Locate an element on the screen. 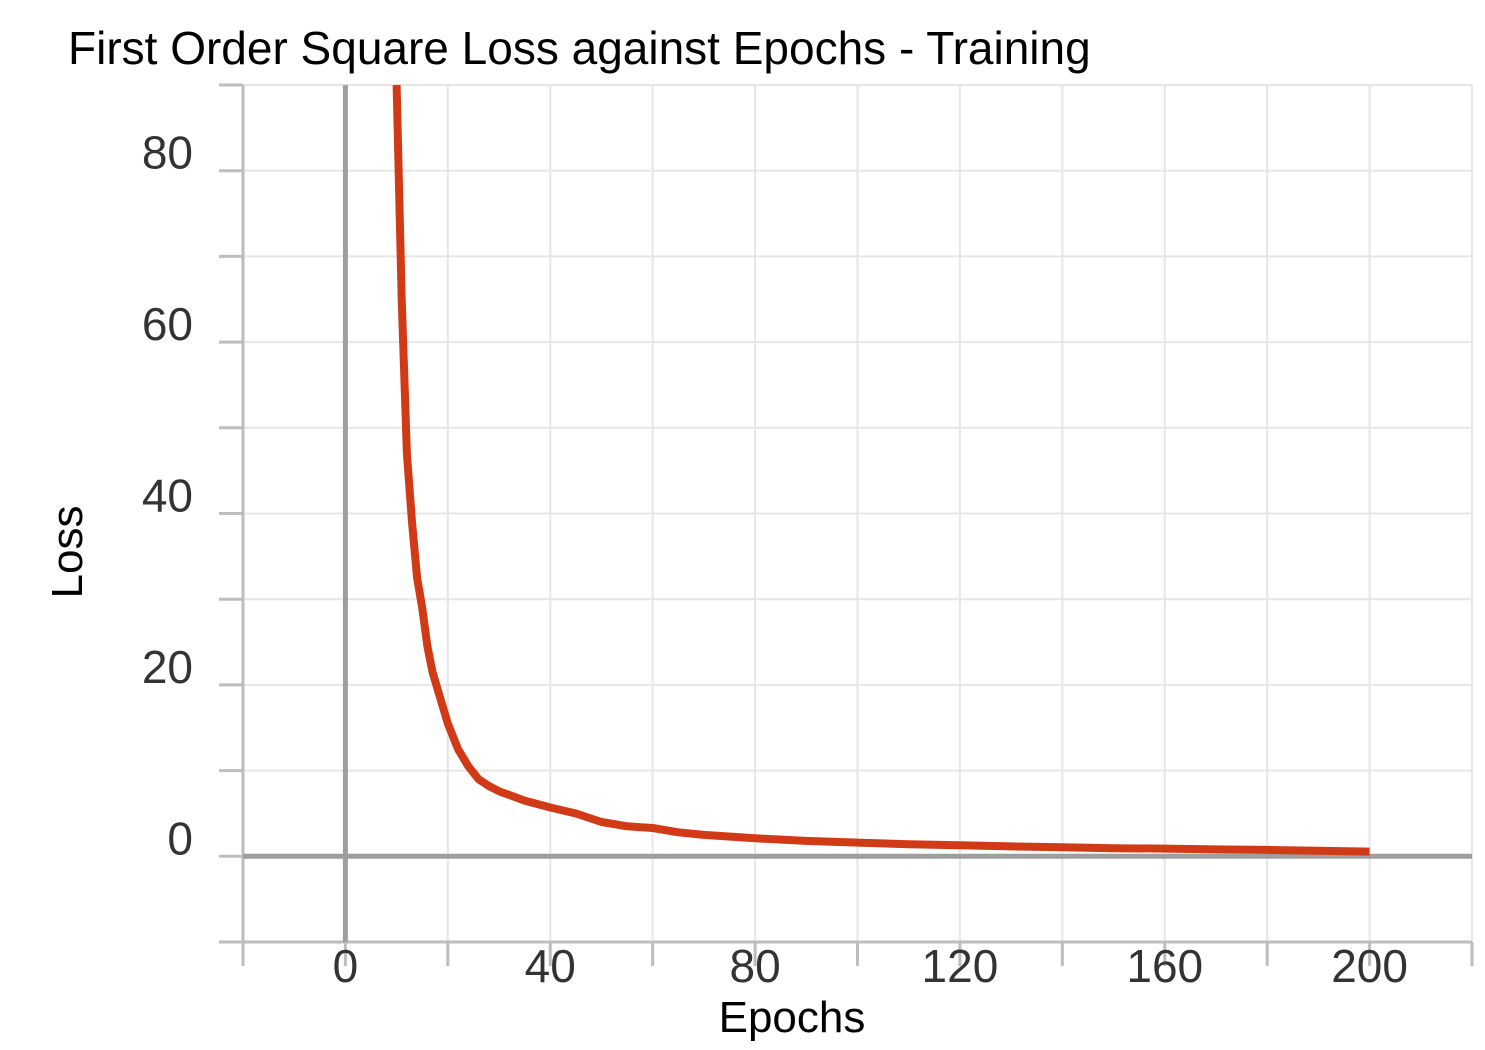  x-tick-label: 200 is located at coordinates (1369, 966).